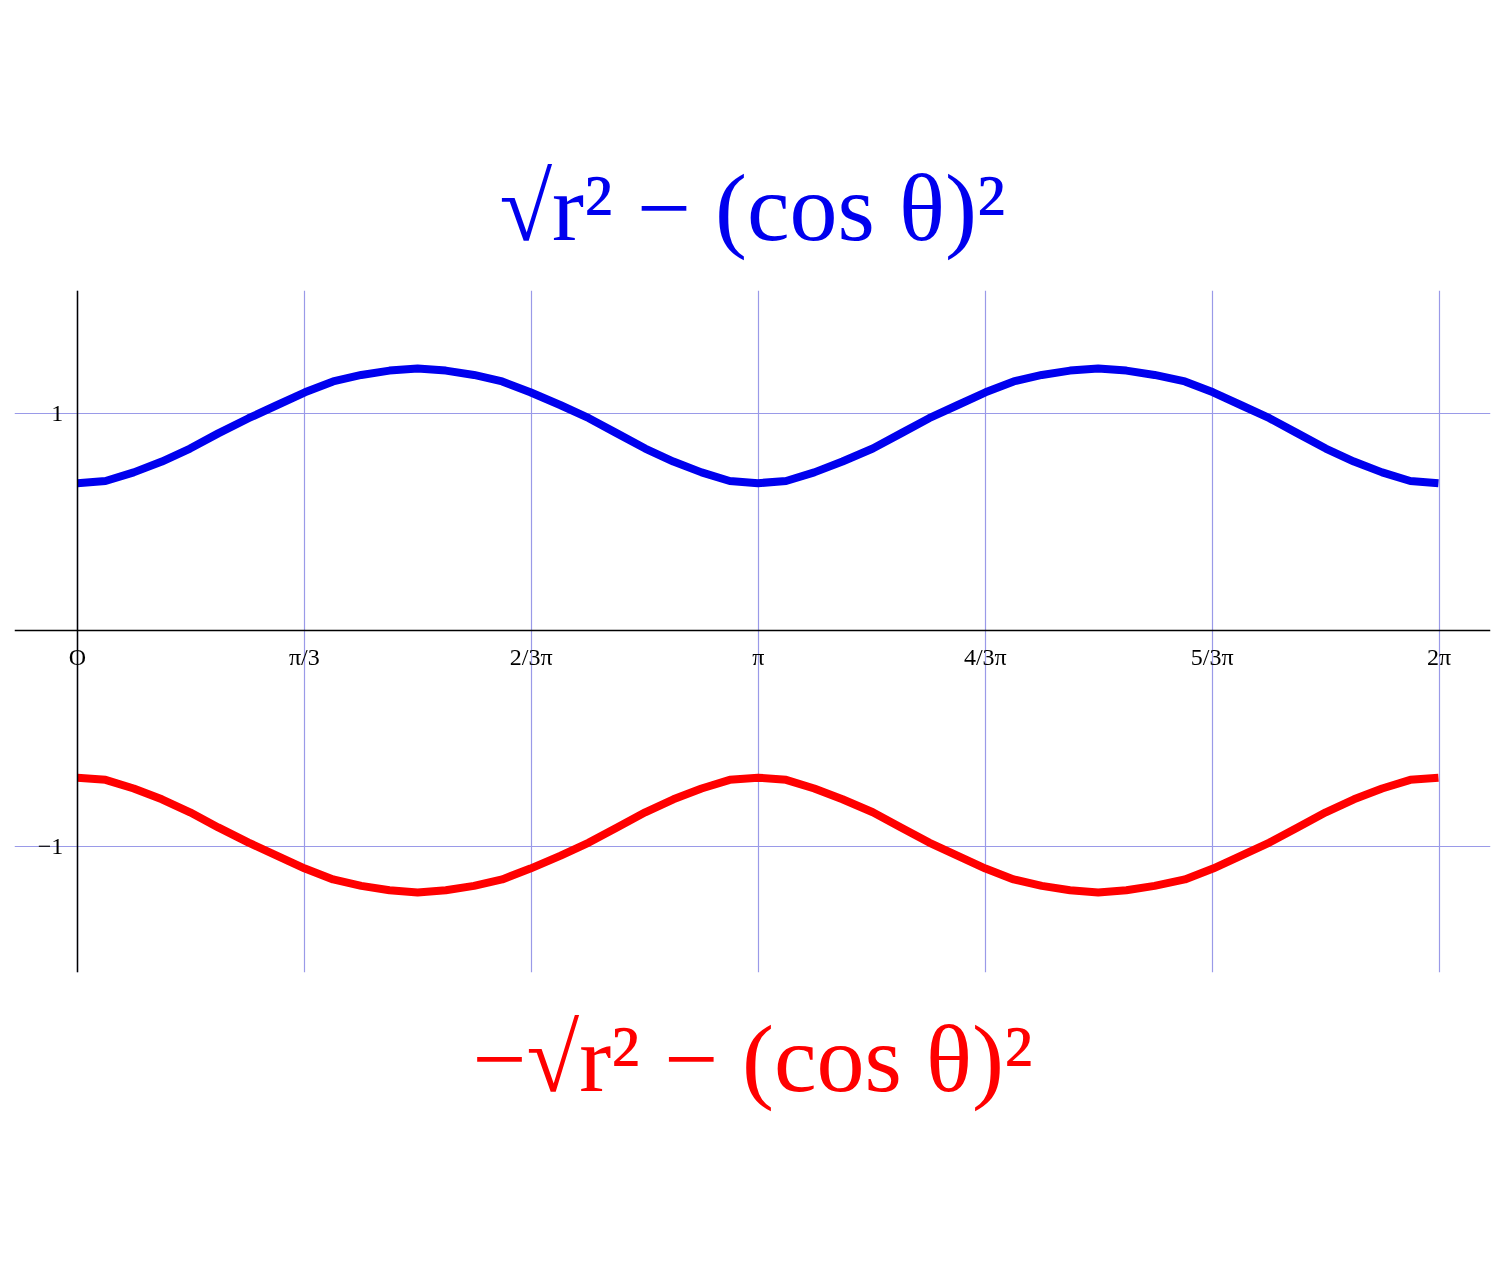  What do you see at coordinates (758, 657) in the screenshot?
I see `x-tick-label: π` at bounding box center [758, 657].